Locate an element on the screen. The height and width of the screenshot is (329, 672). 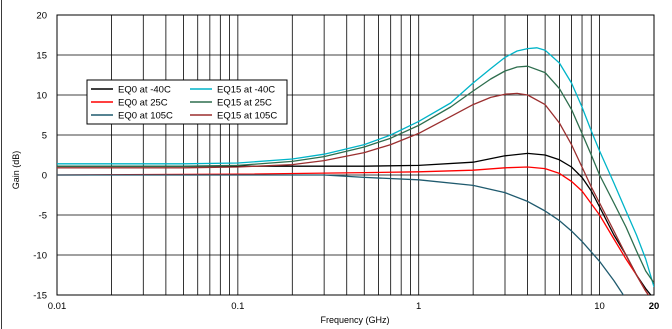
y-tick-label: -10 is located at coordinates (40, 256).